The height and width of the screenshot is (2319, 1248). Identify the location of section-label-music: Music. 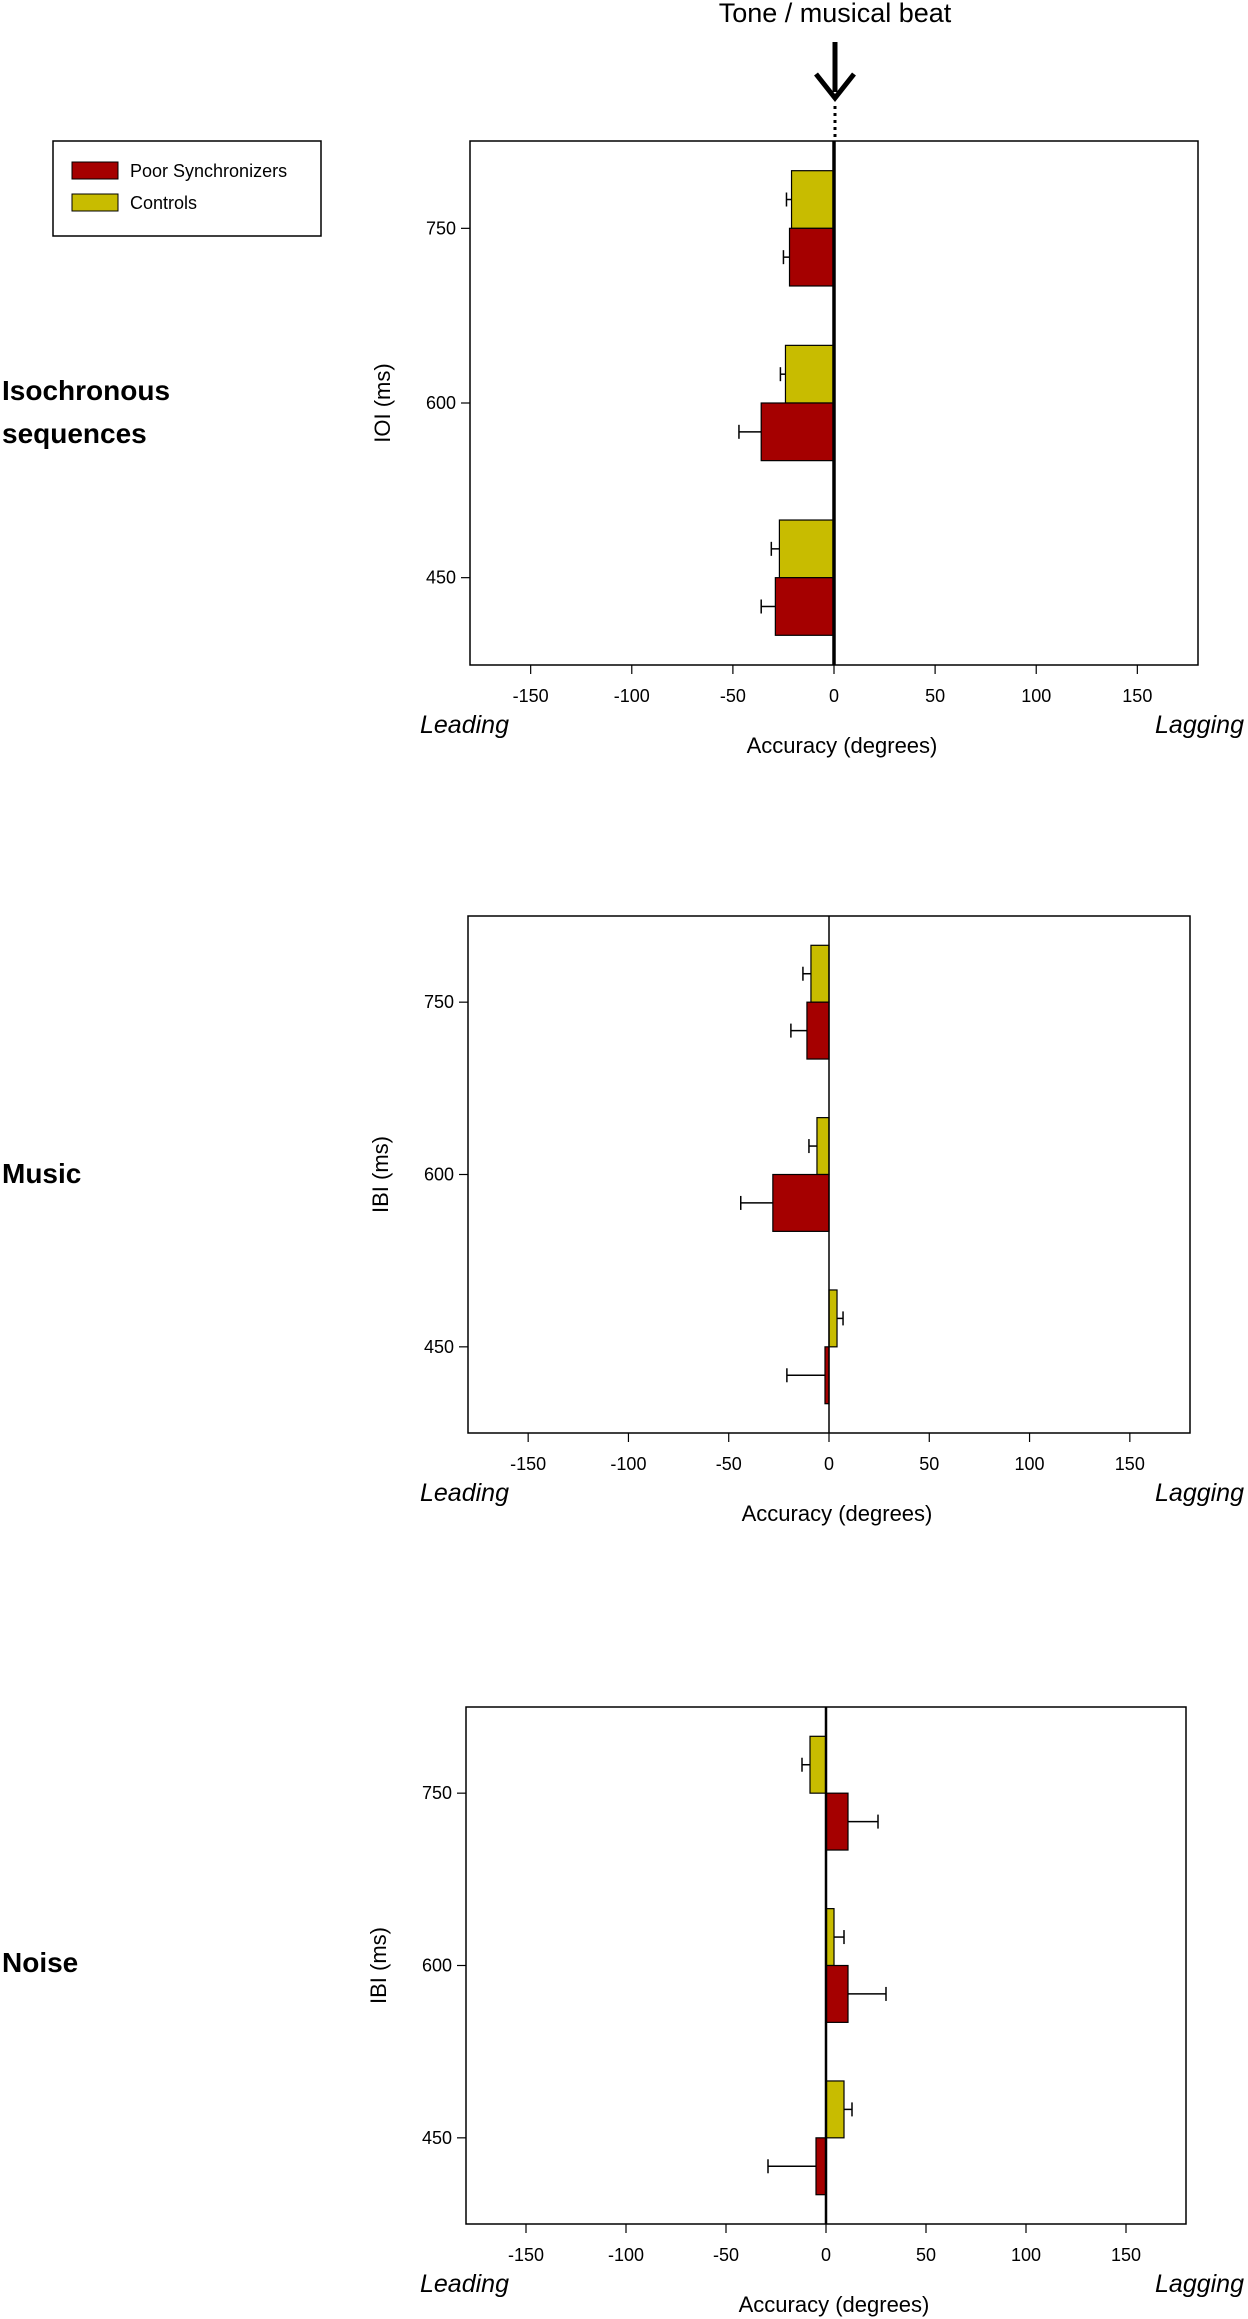
(41, 1173).